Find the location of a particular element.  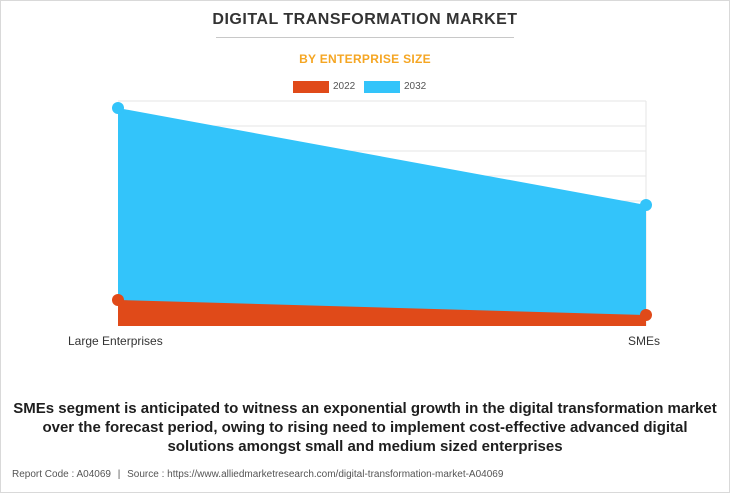

chart-subtitle: BY ENTERPRISE SIZE is located at coordinates (365, 59).